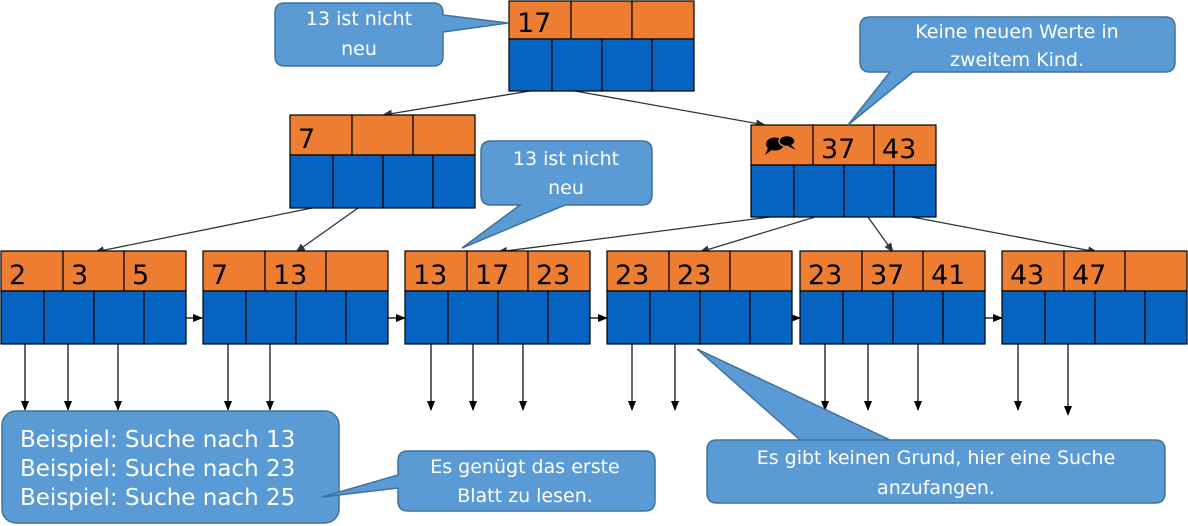 The height and width of the screenshot is (526, 1188). What do you see at coordinates (1004, 235) in the screenshot?
I see `edge-right-leaf6` at bounding box center [1004, 235].